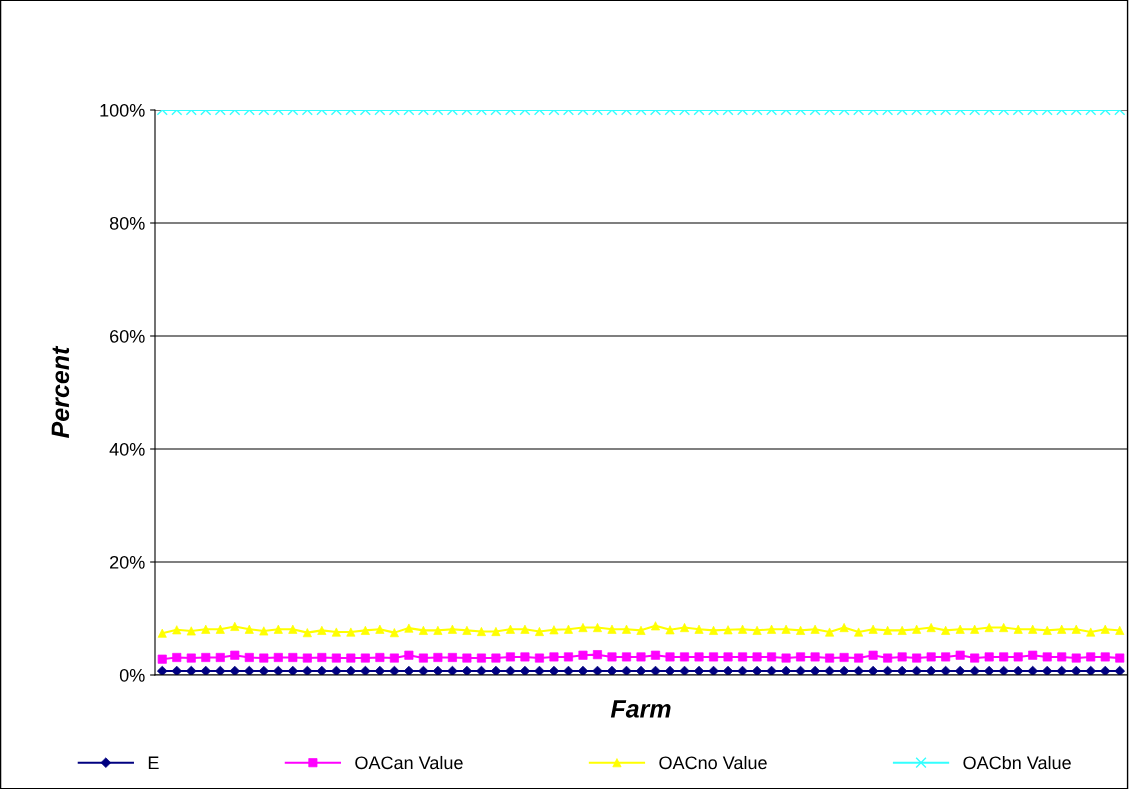 This screenshot has width=1139, height=789. What do you see at coordinates (409, 762) in the screenshot?
I see `legend-label: OACan Value` at bounding box center [409, 762].